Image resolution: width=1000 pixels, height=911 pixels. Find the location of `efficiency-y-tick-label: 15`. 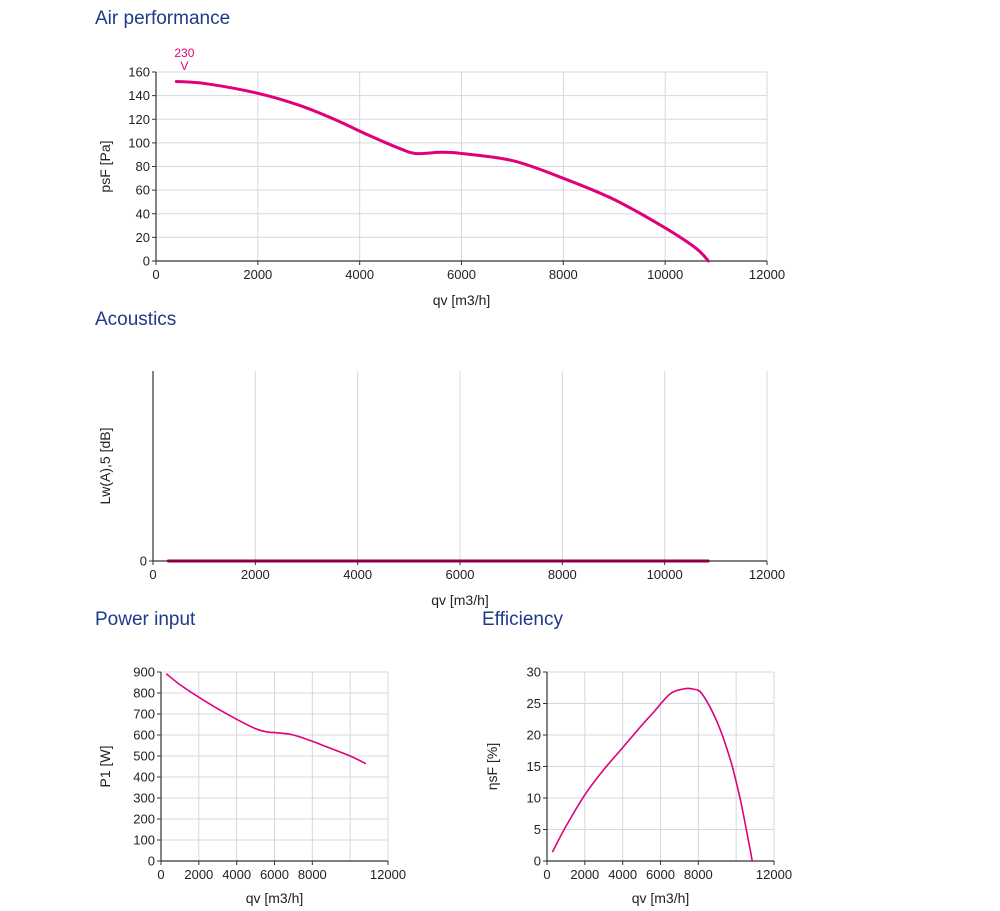

efficiency-y-tick-label: 15 is located at coordinates (534, 766).